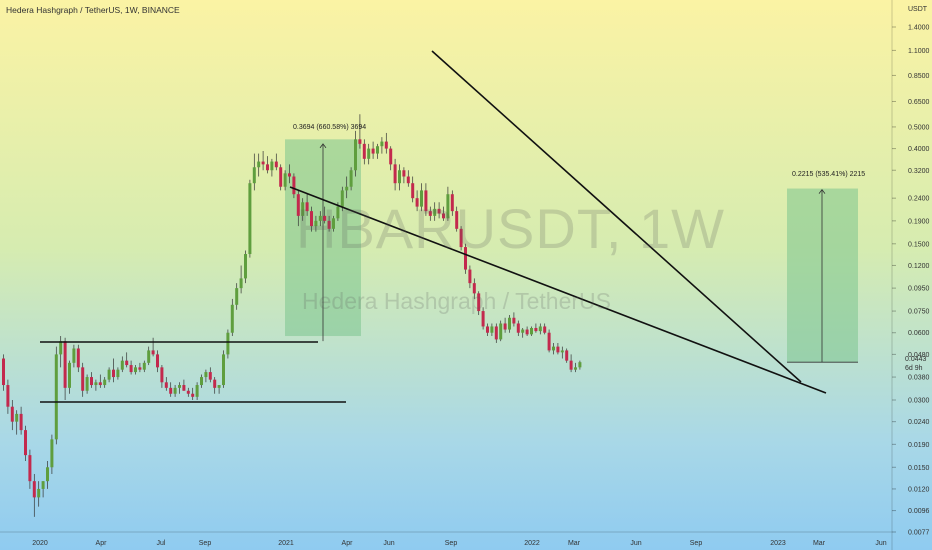 The height and width of the screenshot is (550, 932). I want to click on time-tick-label: 2023, so click(778, 543).